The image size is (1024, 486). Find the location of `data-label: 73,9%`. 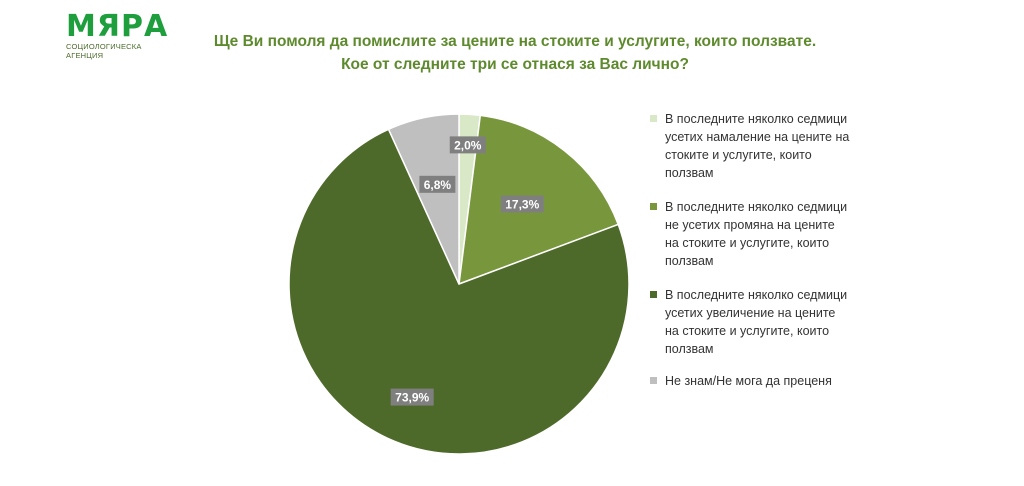

data-label: 73,9% is located at coordinates (412, 398).